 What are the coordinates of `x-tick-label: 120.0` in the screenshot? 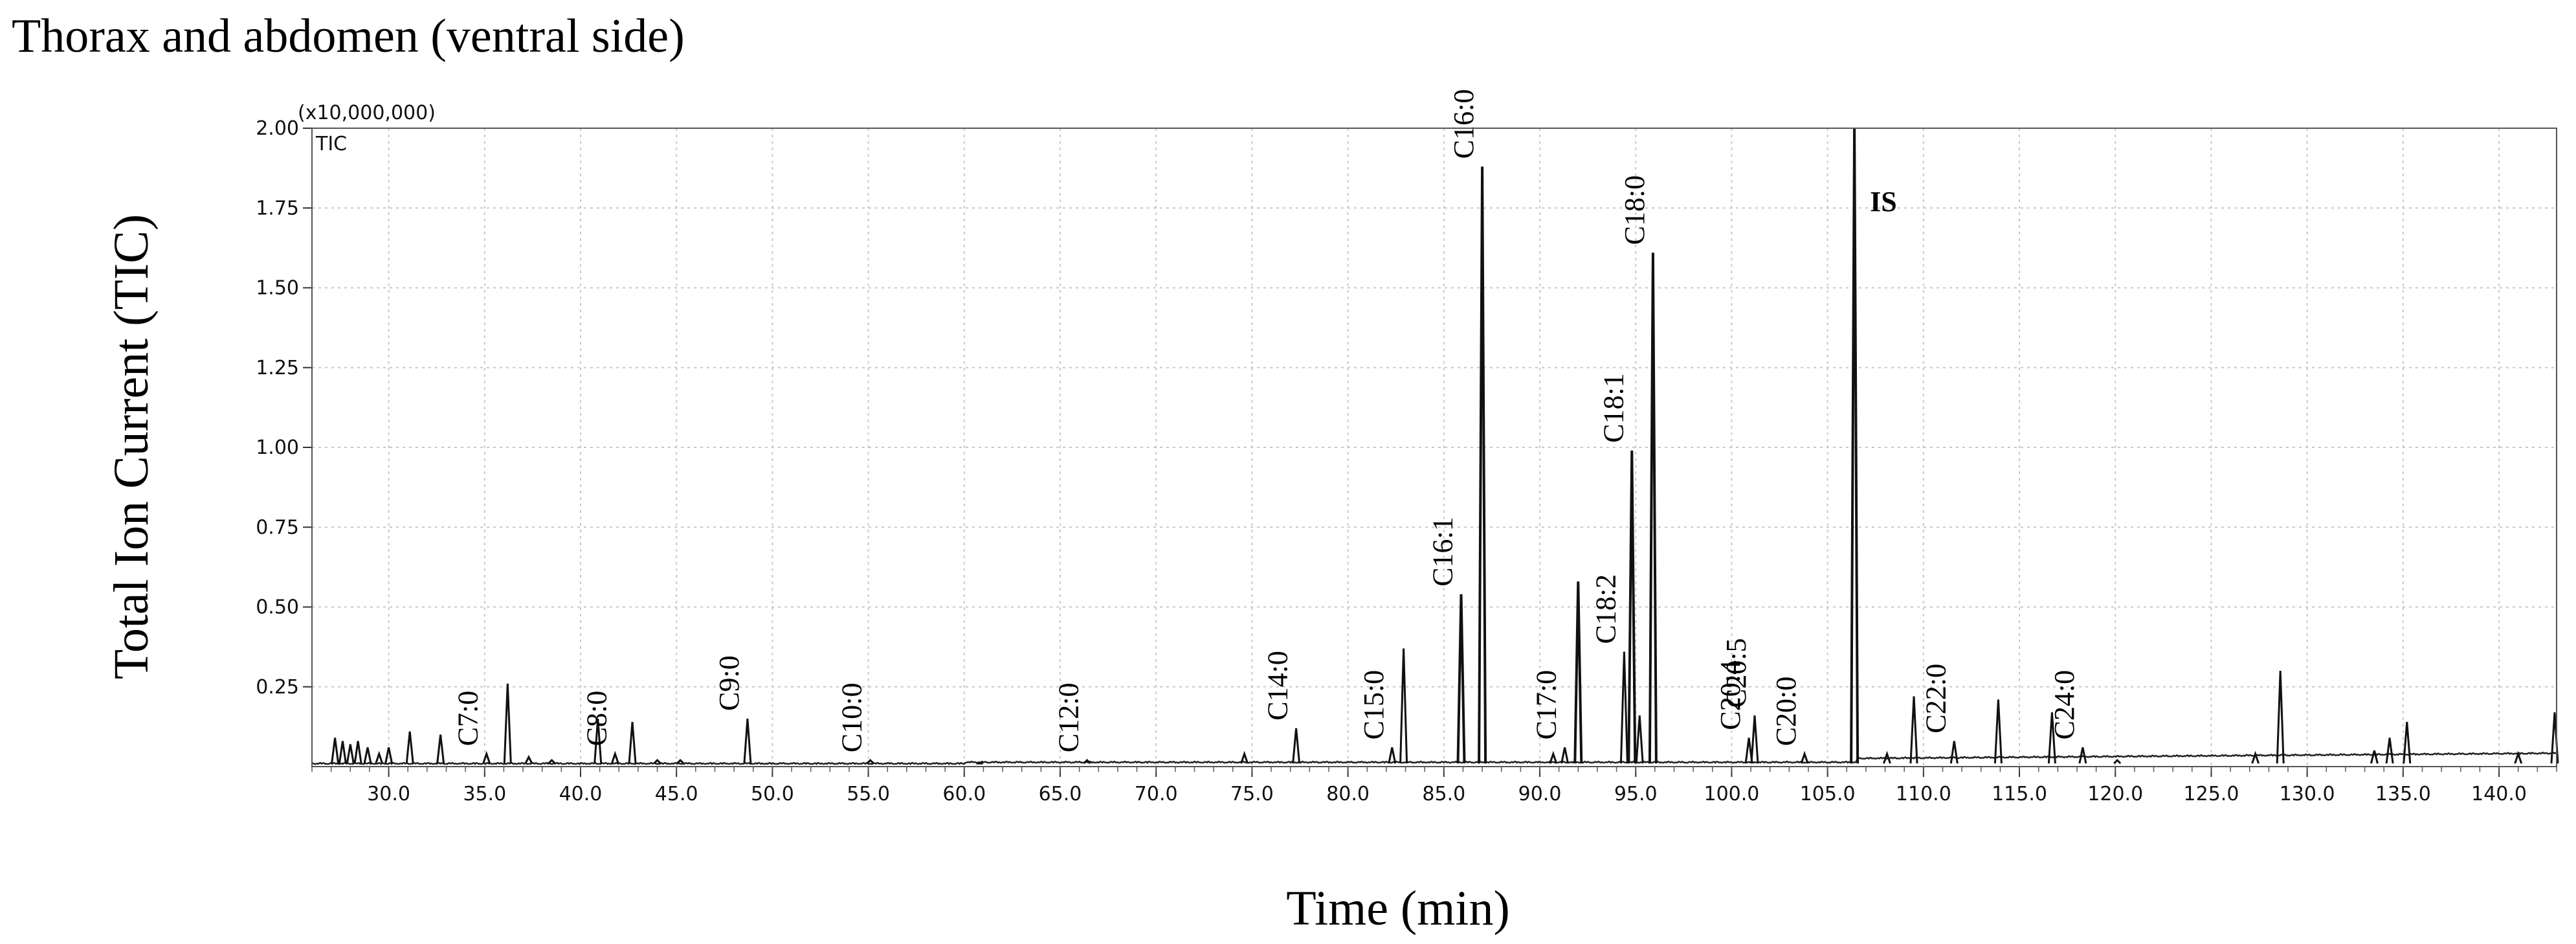 It's located at (2115, 794).